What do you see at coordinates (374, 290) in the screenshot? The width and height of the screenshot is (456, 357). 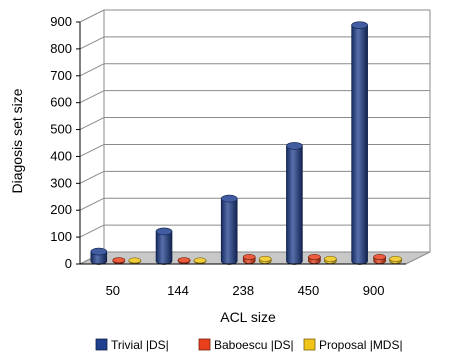 I see `x-tick-label: 900` at bounding box center [374, 290].